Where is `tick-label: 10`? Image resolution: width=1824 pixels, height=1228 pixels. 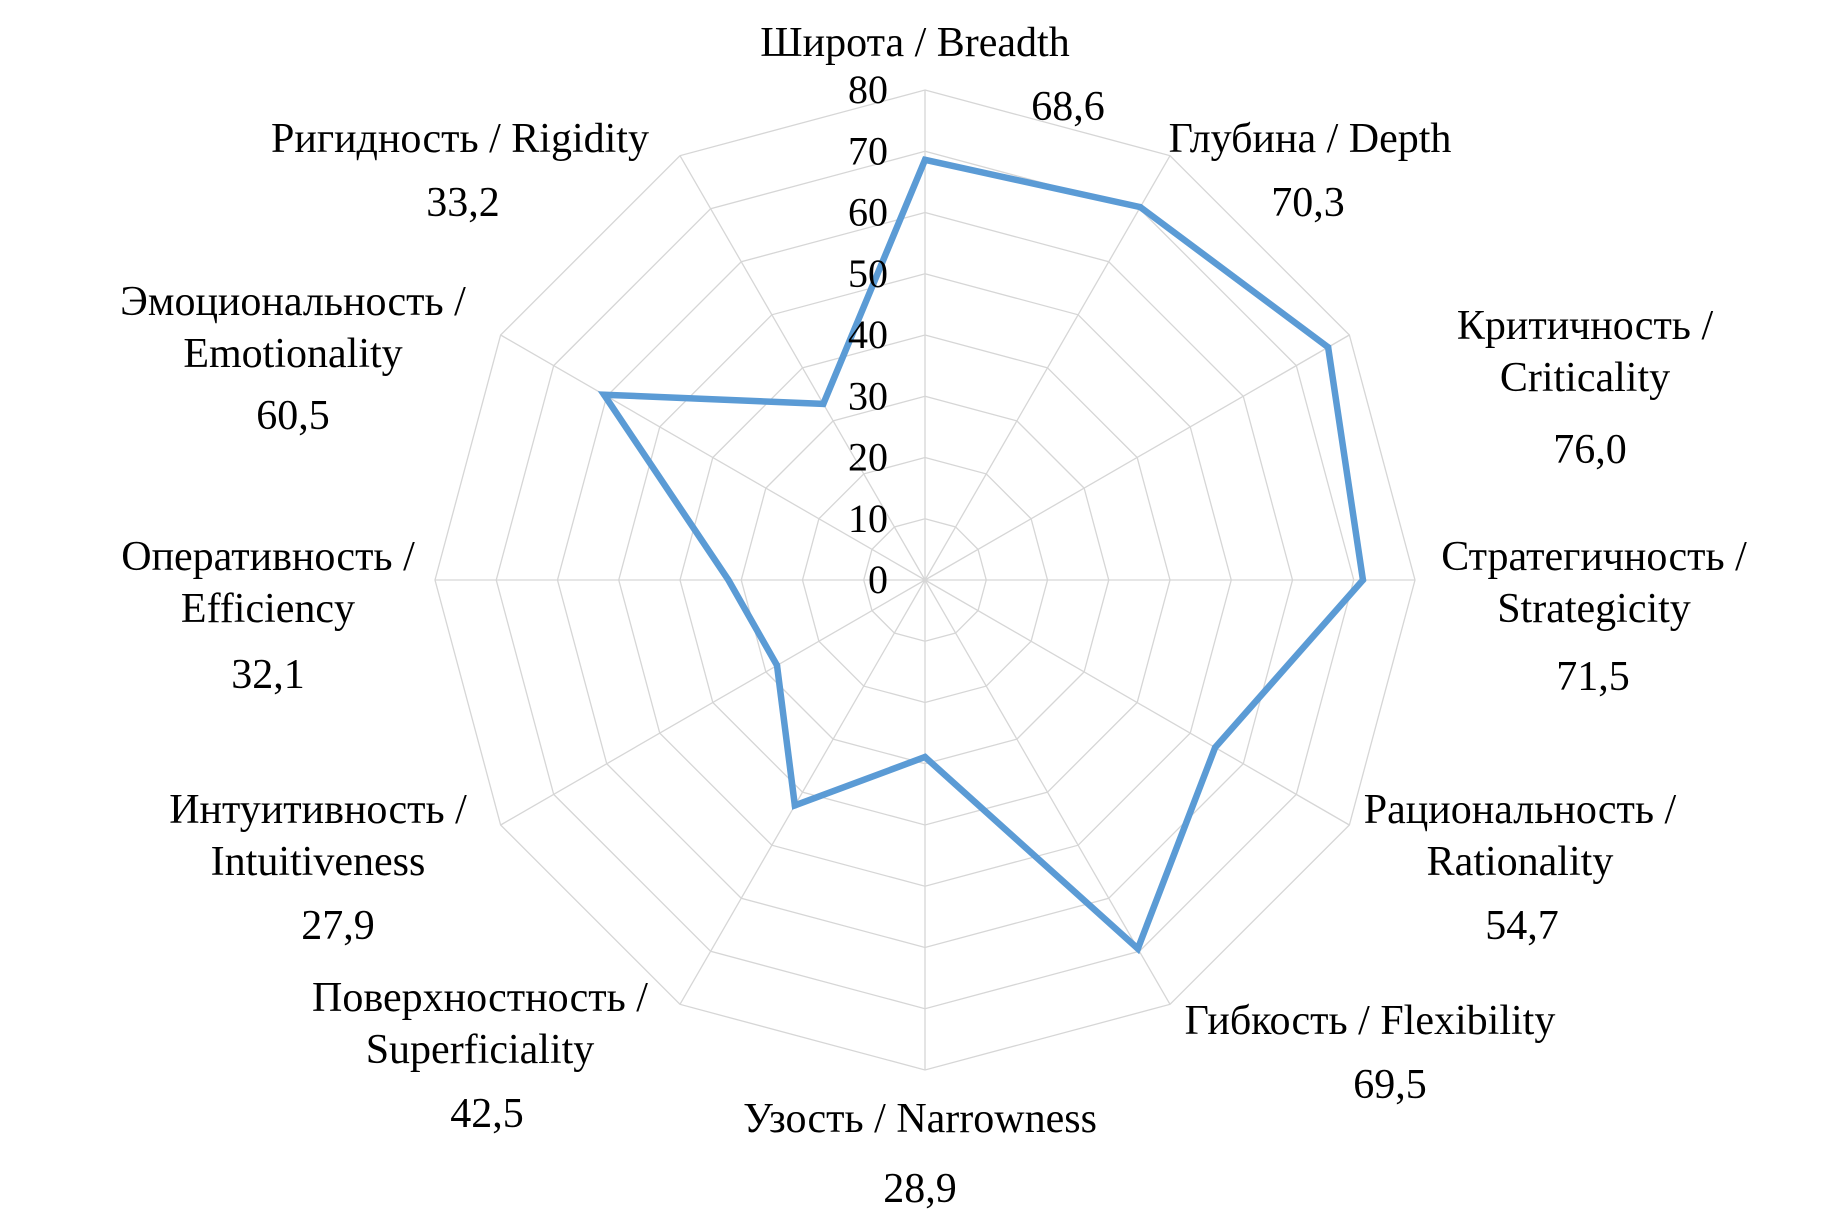
tick-label: 10 is located at coordinates (868, 518).